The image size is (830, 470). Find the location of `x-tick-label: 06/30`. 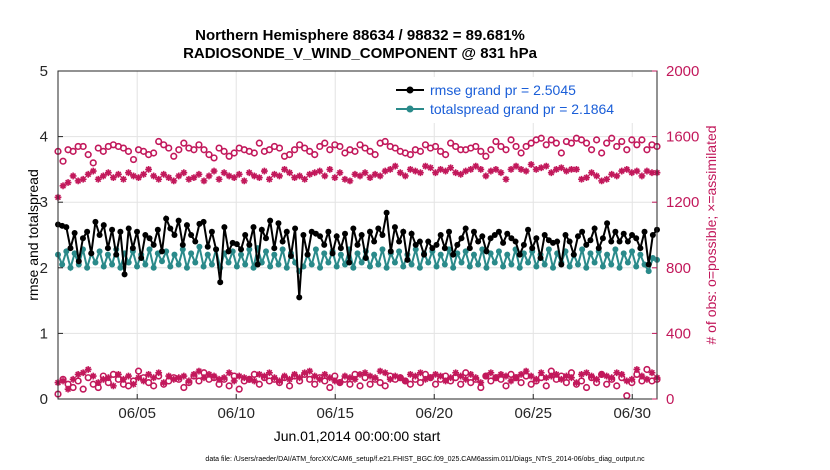

x-tick-label: 06/30 is located at coordinates (632, 413).